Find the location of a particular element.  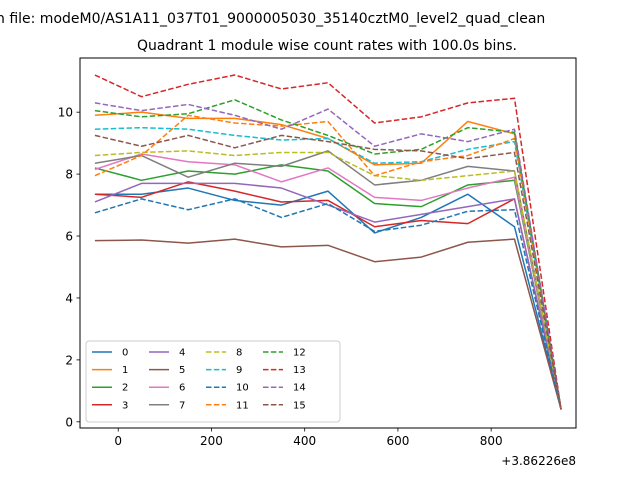

y-tick-label: 4 is located at coordinates (69, 298).